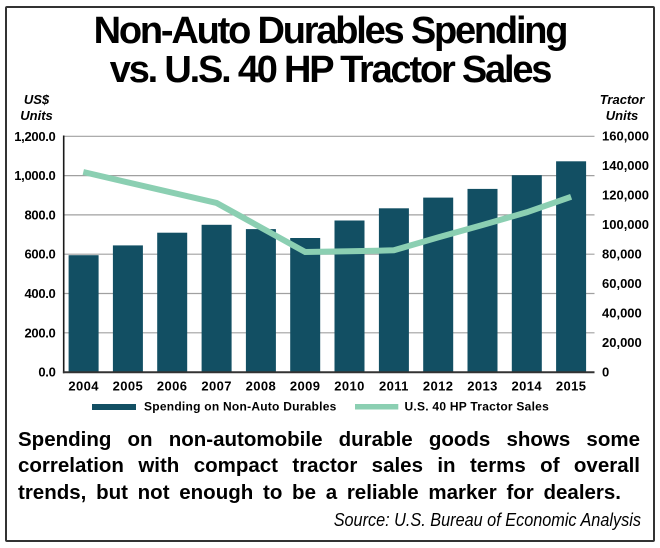  I want to click on svg-text: 2005, so click(128, 386).